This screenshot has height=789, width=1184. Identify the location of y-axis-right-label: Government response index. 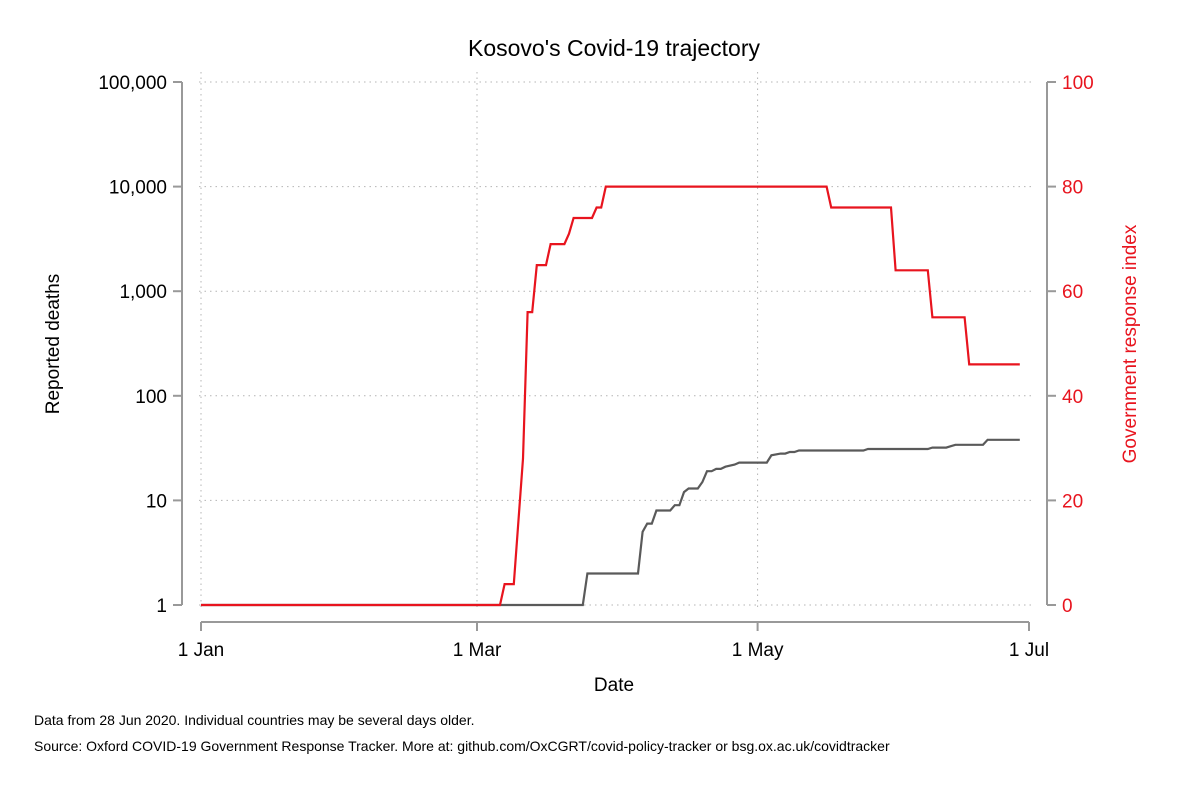
(1130, 343).